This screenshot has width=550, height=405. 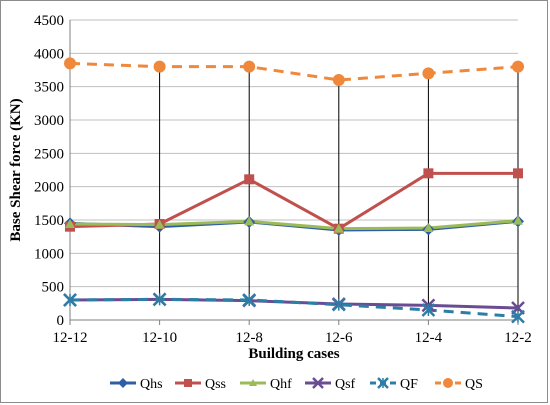 I want to click on x-tick-label: 12-6, so click(x=339, y=338).